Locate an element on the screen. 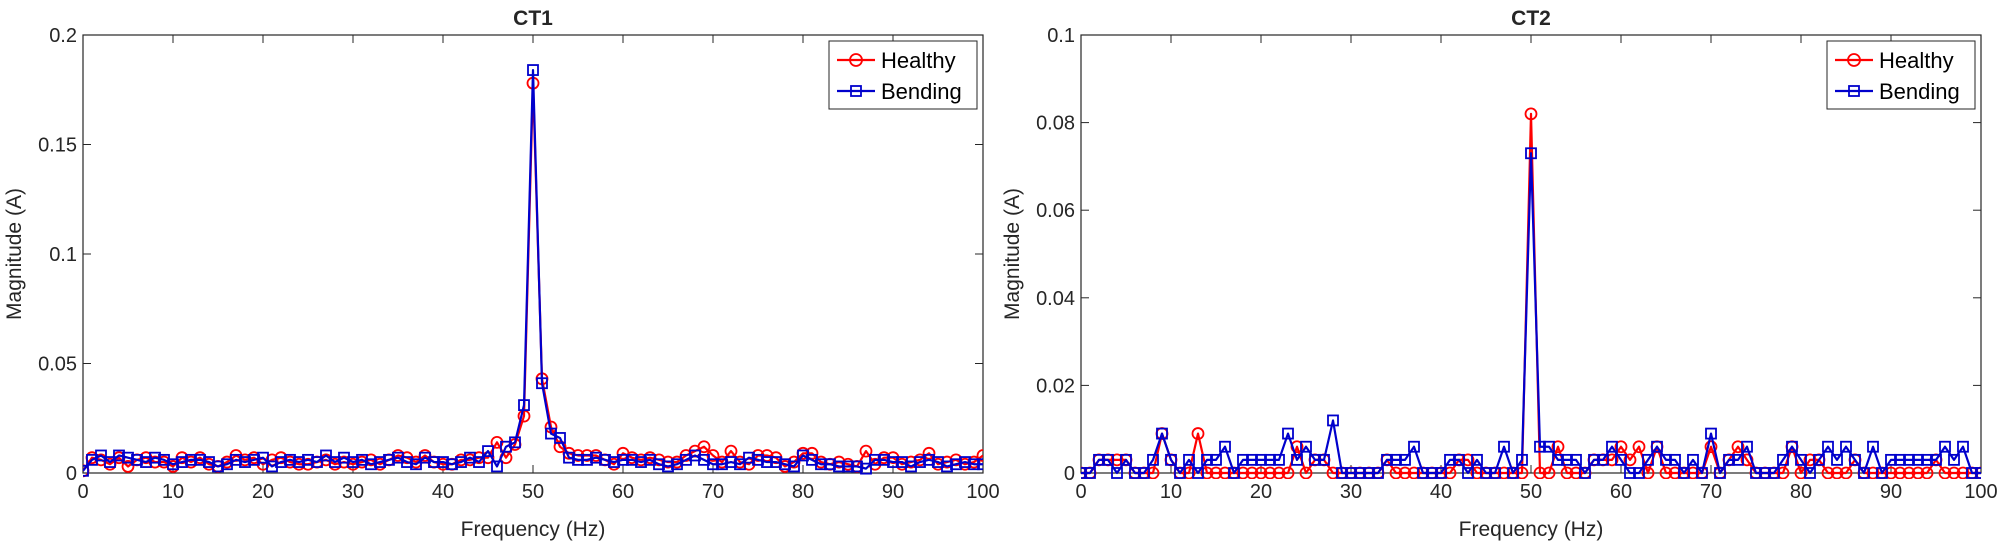  x-tick-label: 10 is located at coordinates (173, 492).